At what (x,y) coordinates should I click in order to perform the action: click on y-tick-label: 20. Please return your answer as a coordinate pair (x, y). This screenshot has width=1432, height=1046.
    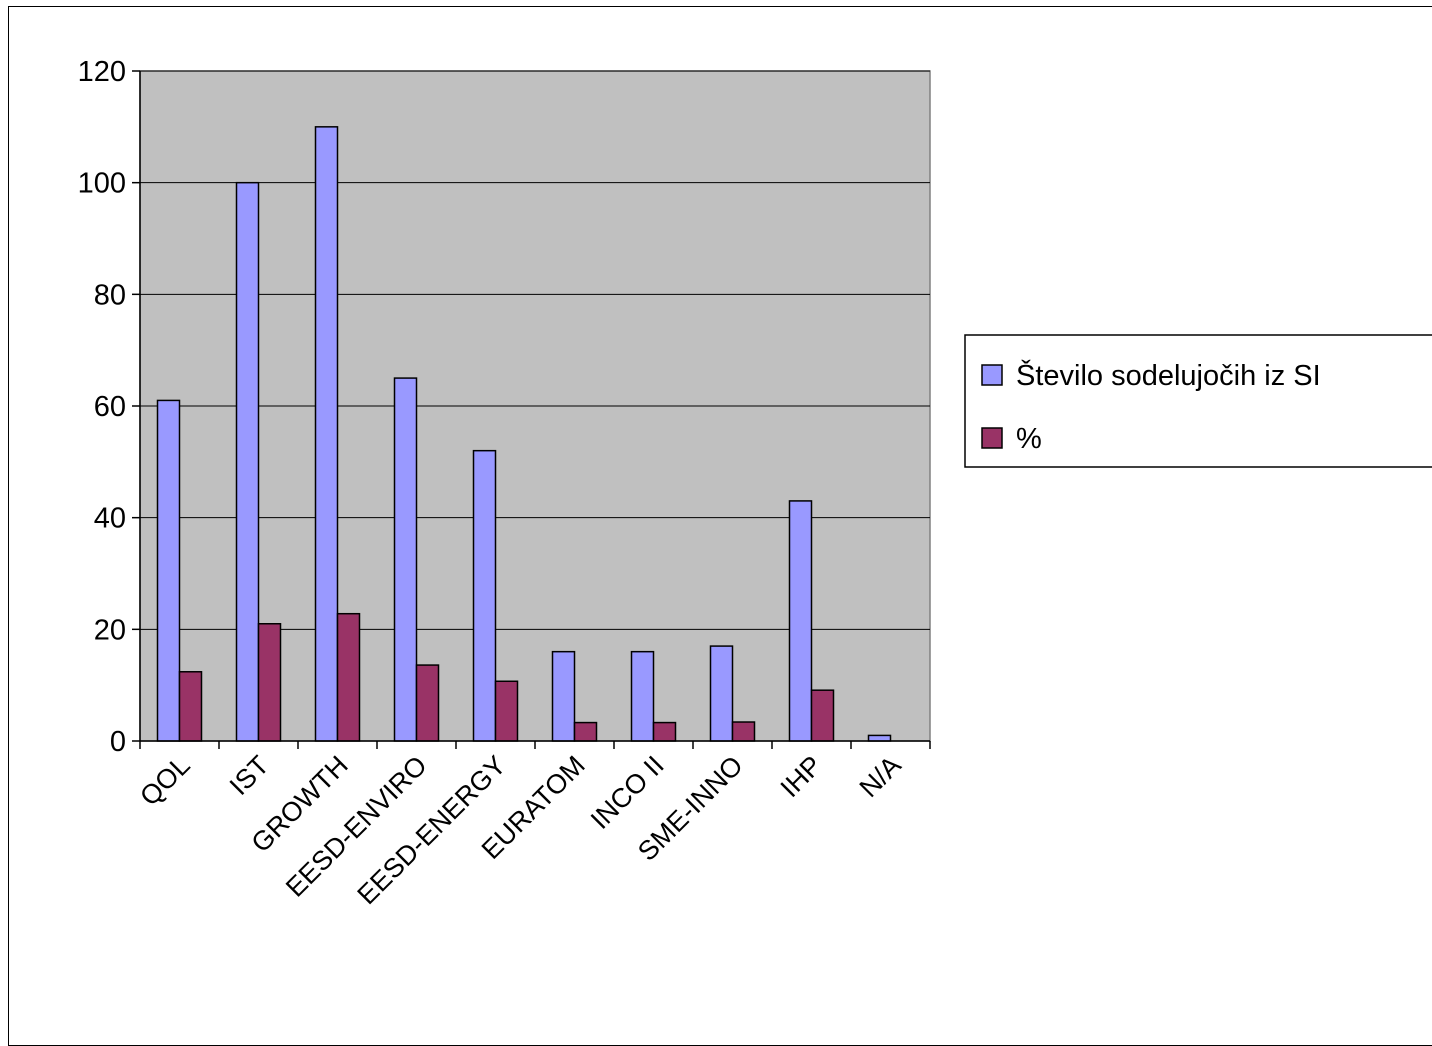
    Looking at the image, I should click on (110, 630).